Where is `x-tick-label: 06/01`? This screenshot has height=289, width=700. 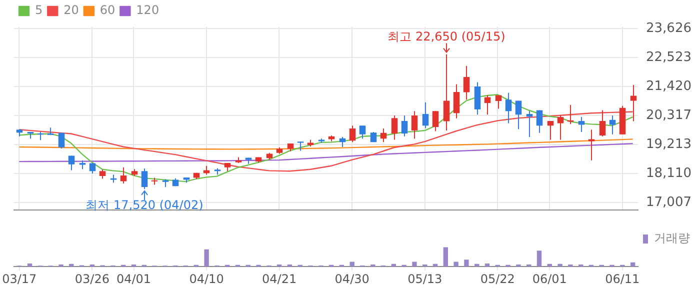 x-tick-label: 06/01 is located at coordinates (549, 279).